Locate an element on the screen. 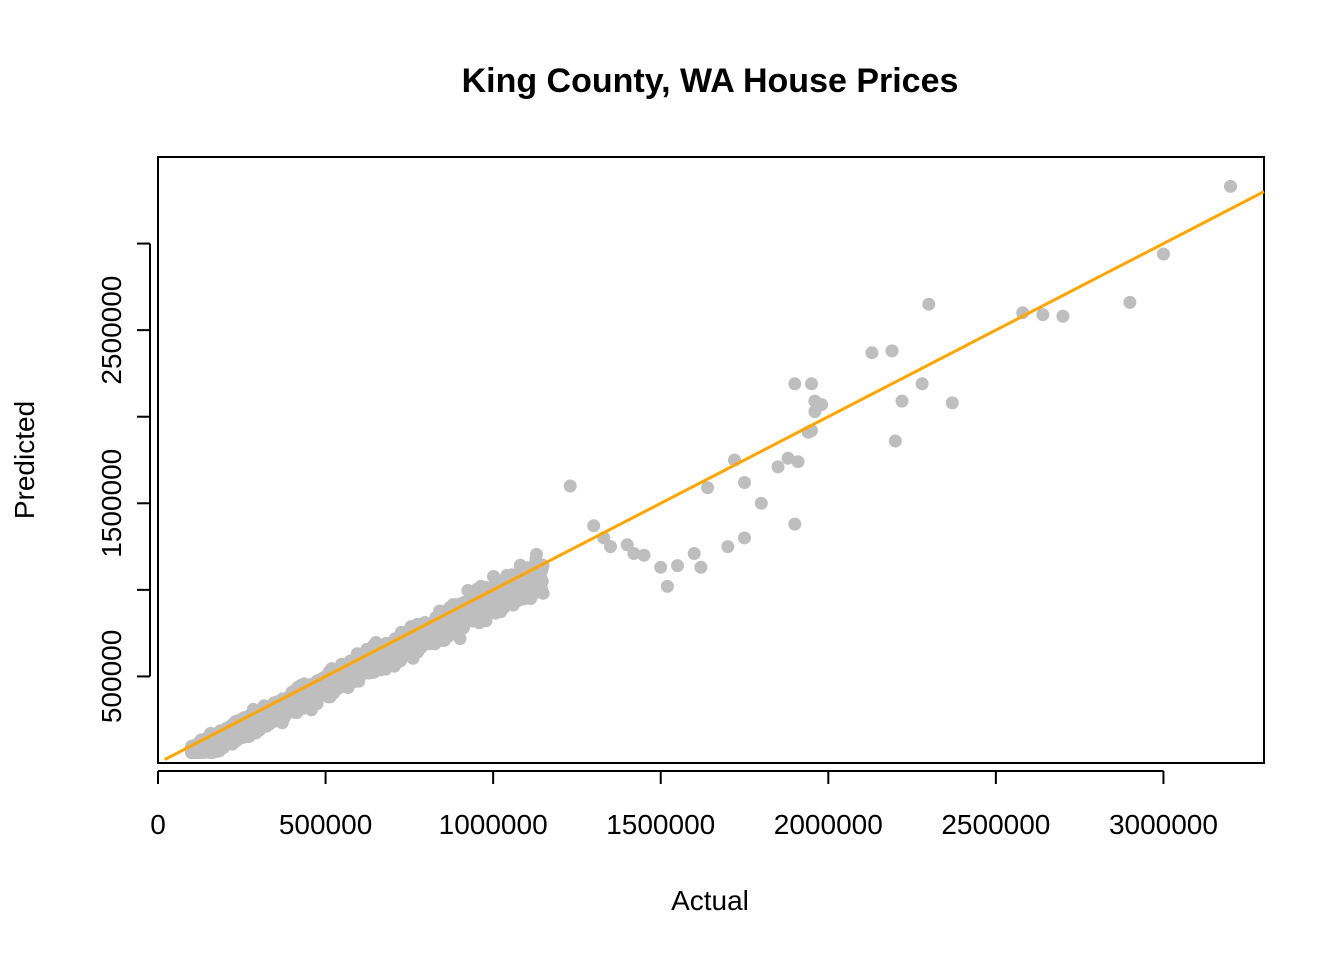 The height and width of the screenshot is (960, 1344). x-tick-label: 1000000 is located at coordinates (493, 824).